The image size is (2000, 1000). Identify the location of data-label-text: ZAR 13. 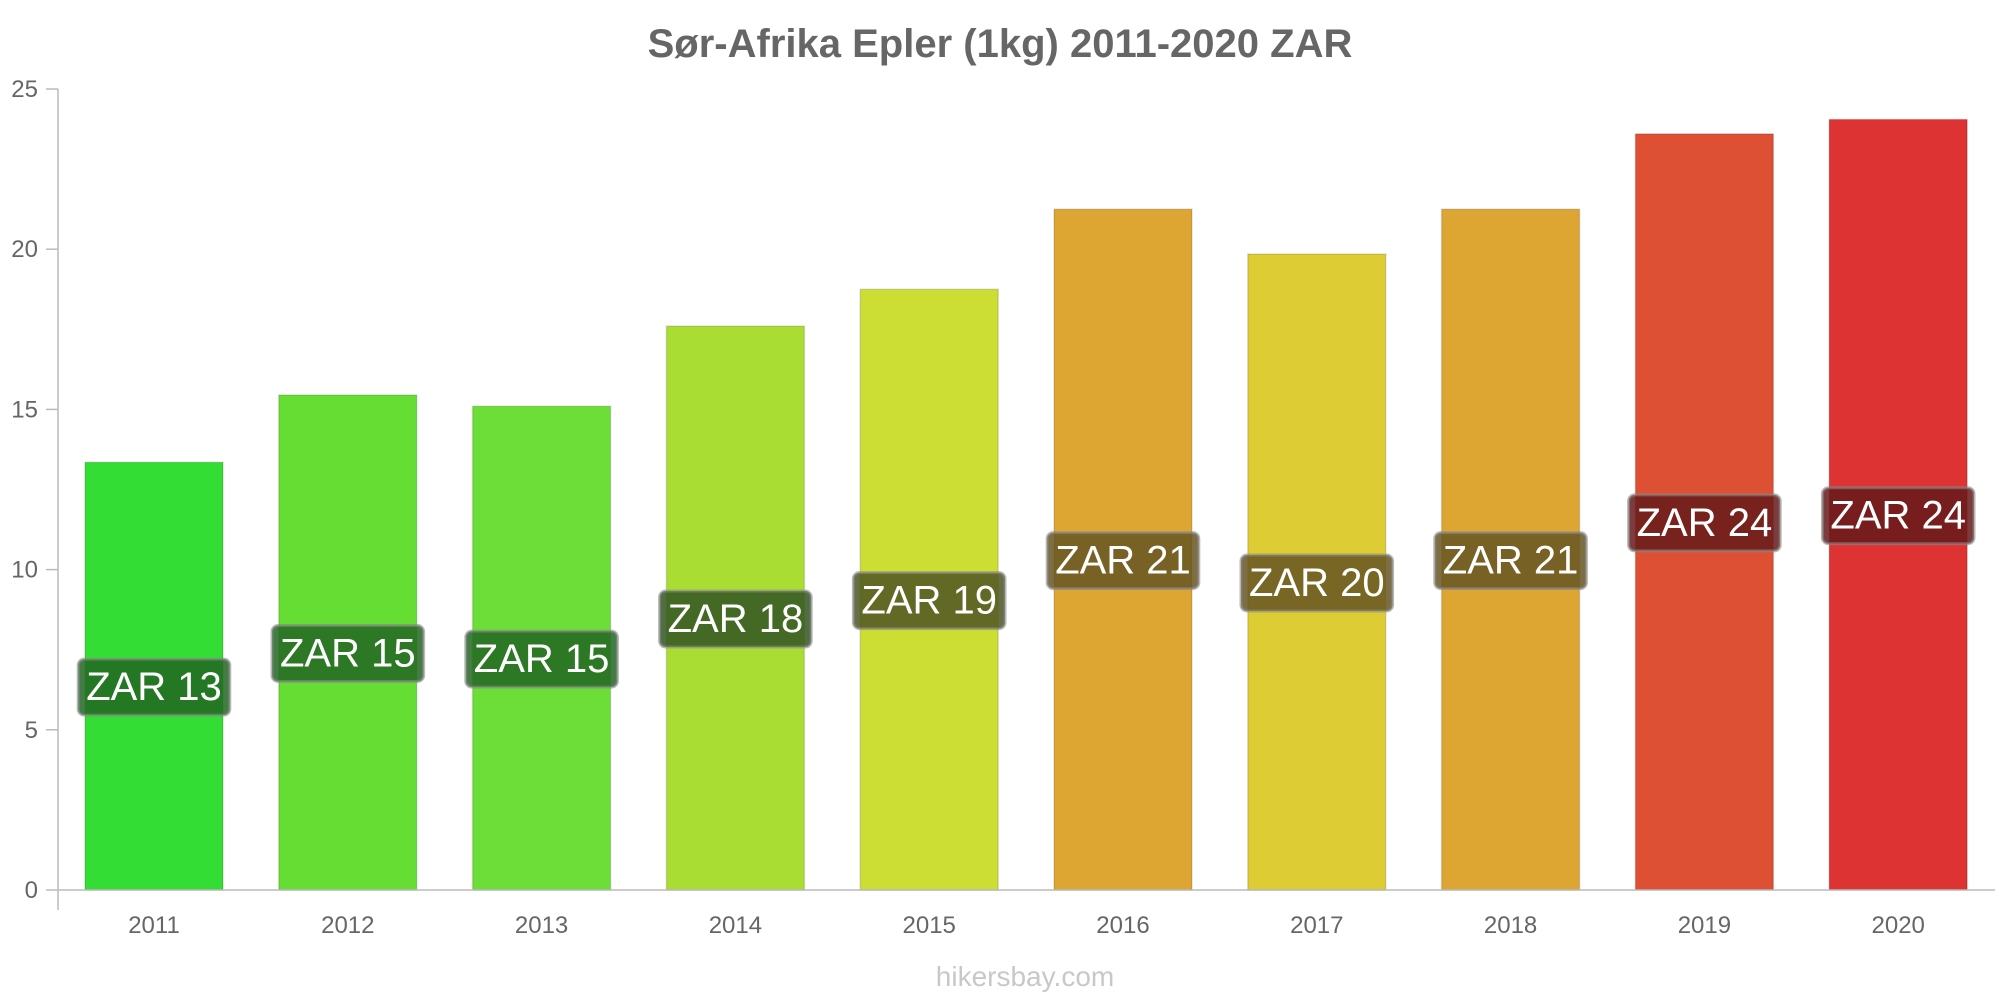
(154, 687).